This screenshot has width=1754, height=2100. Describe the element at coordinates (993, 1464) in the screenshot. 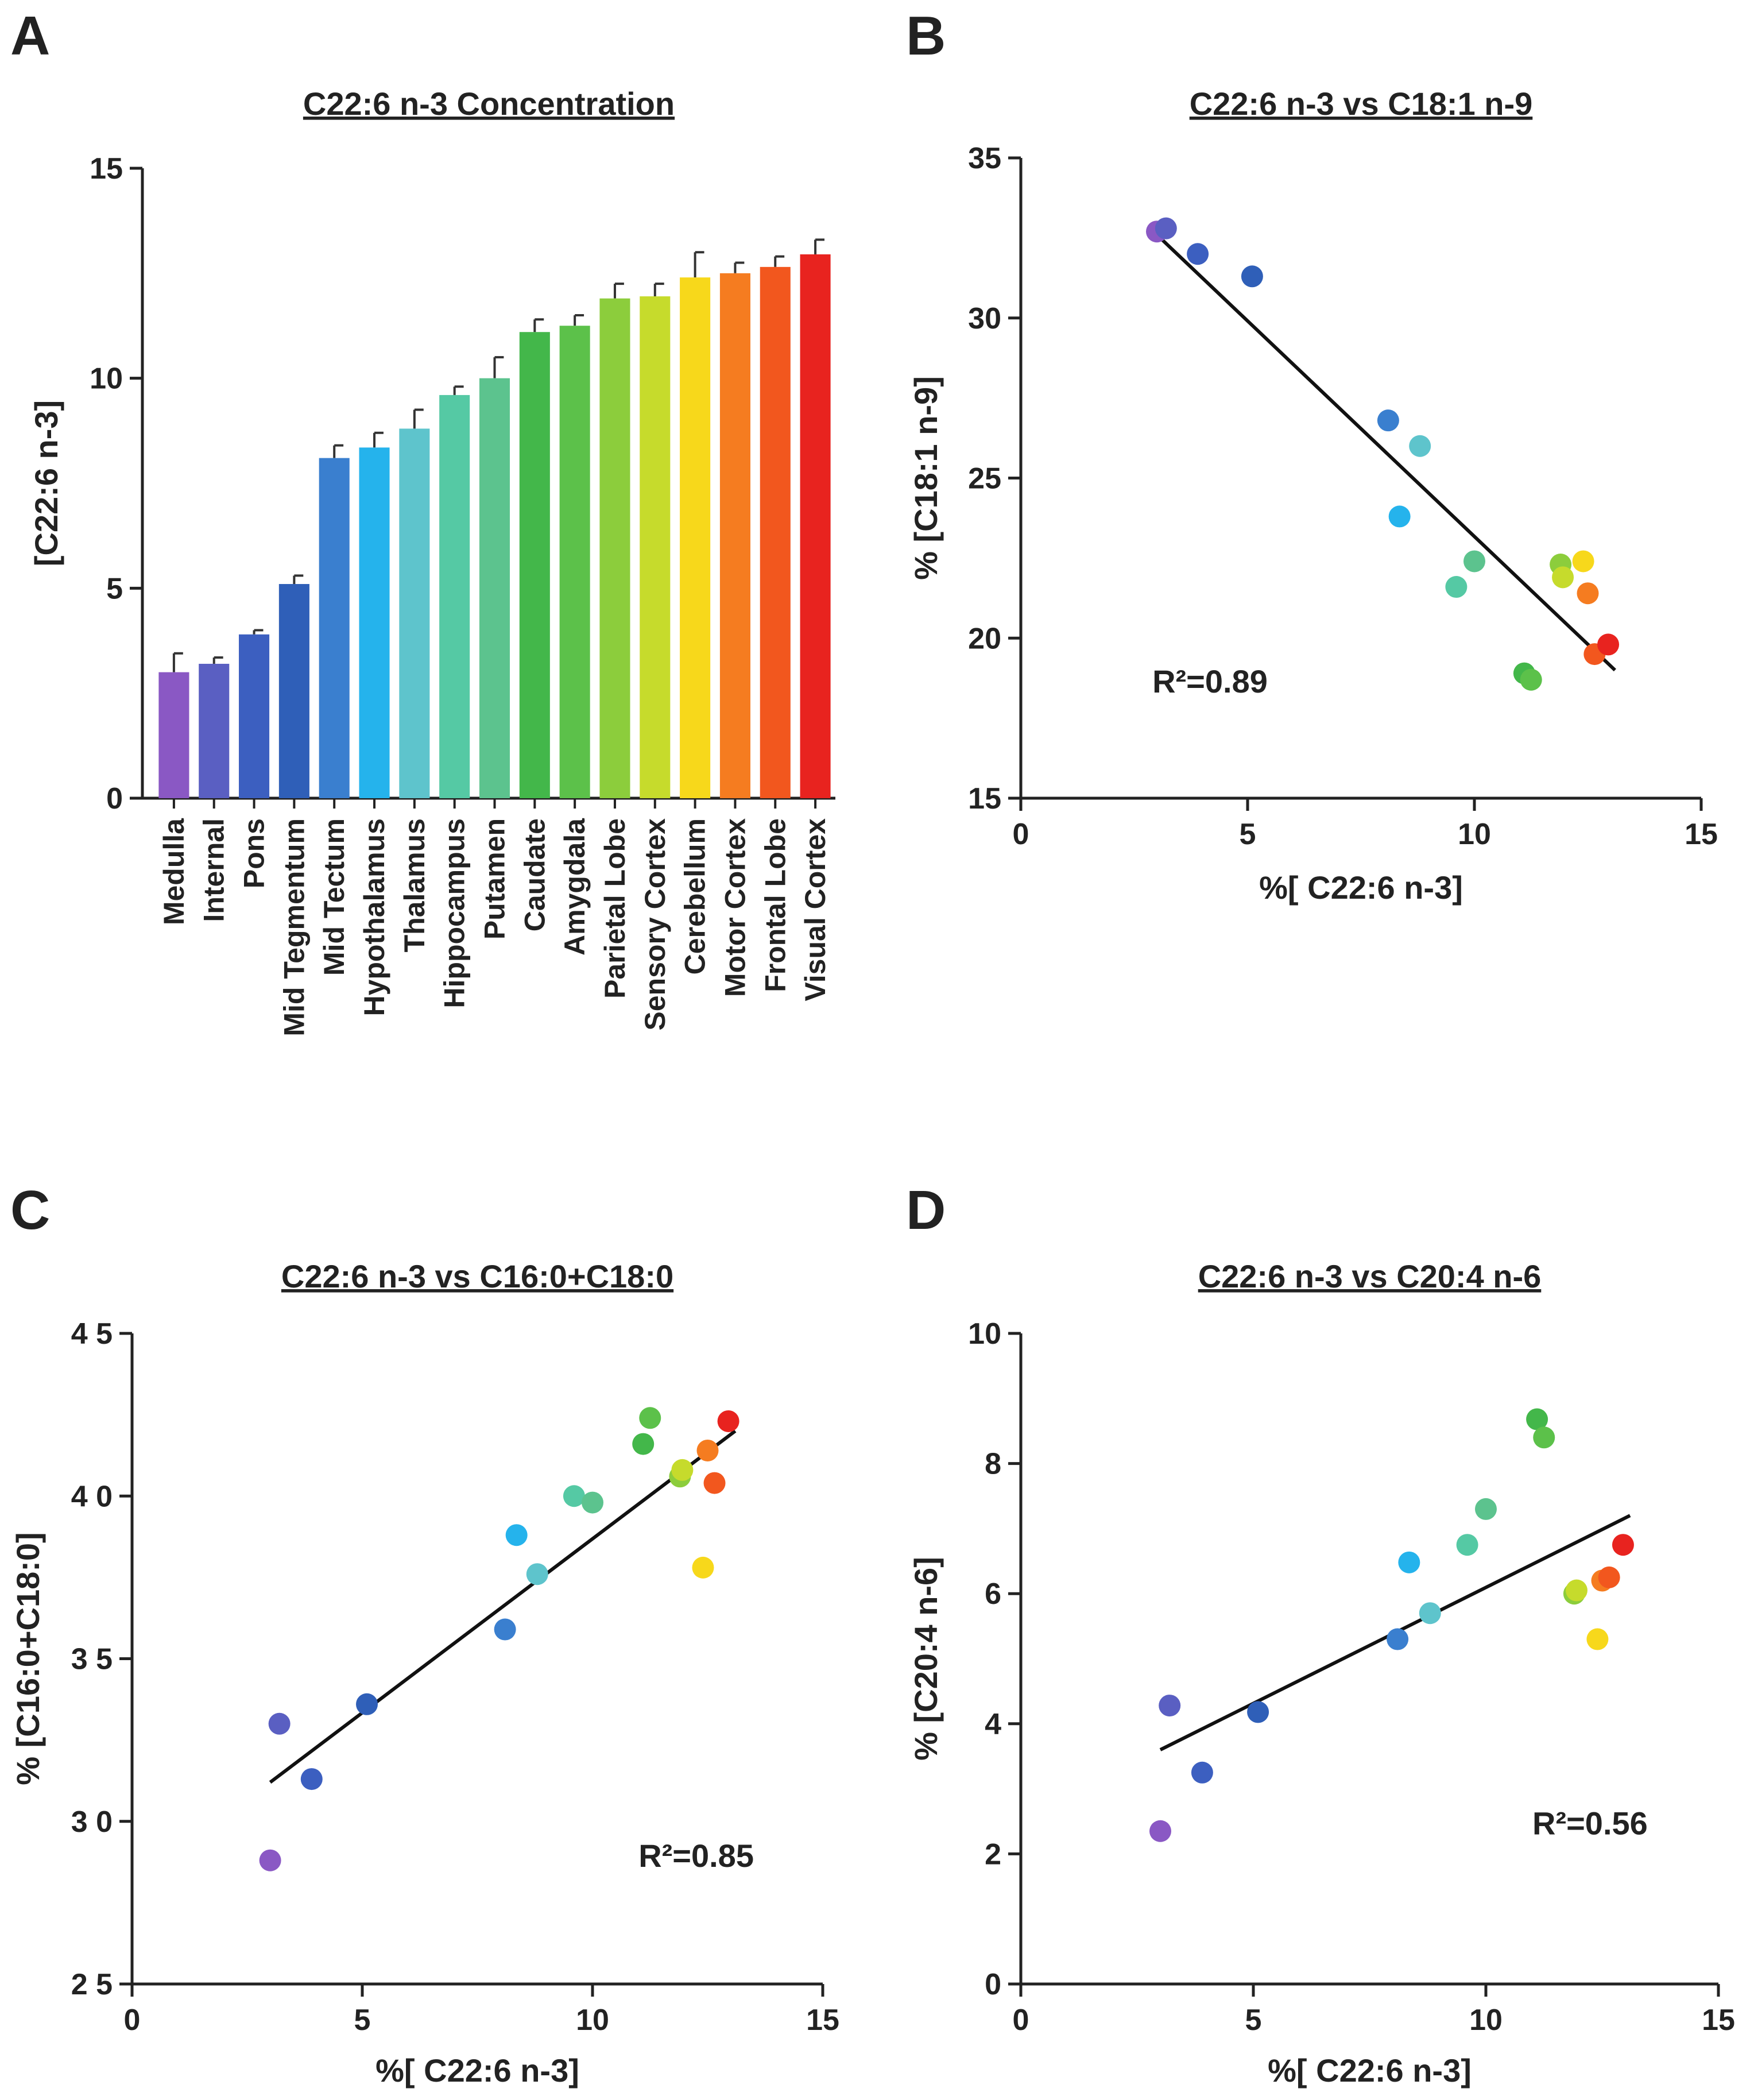

I see `y-tick-label: 8` at that location.